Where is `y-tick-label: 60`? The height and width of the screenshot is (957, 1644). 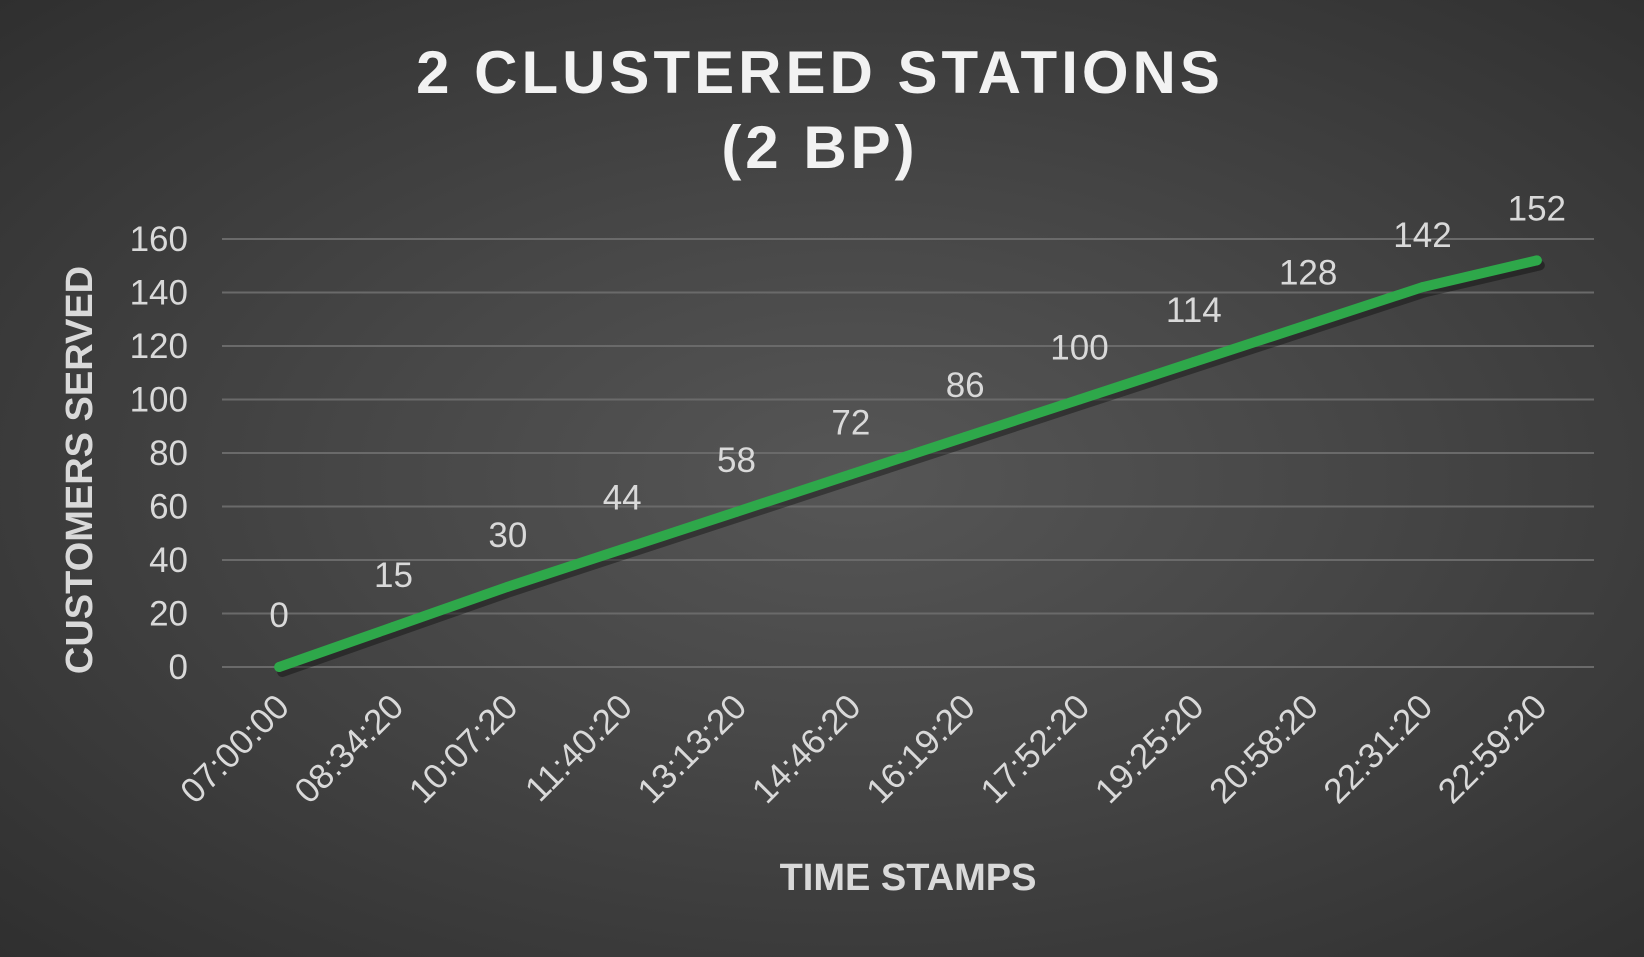
y-tick-label: 60 is located at coordinates (168, 507).